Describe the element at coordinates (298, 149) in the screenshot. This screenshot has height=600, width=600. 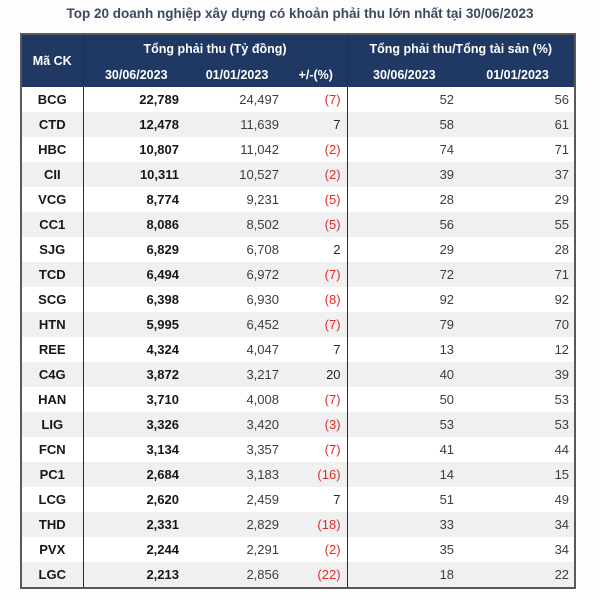
I see `table-row: HBC 10,807 11,042 (2) 74 71` at that location.